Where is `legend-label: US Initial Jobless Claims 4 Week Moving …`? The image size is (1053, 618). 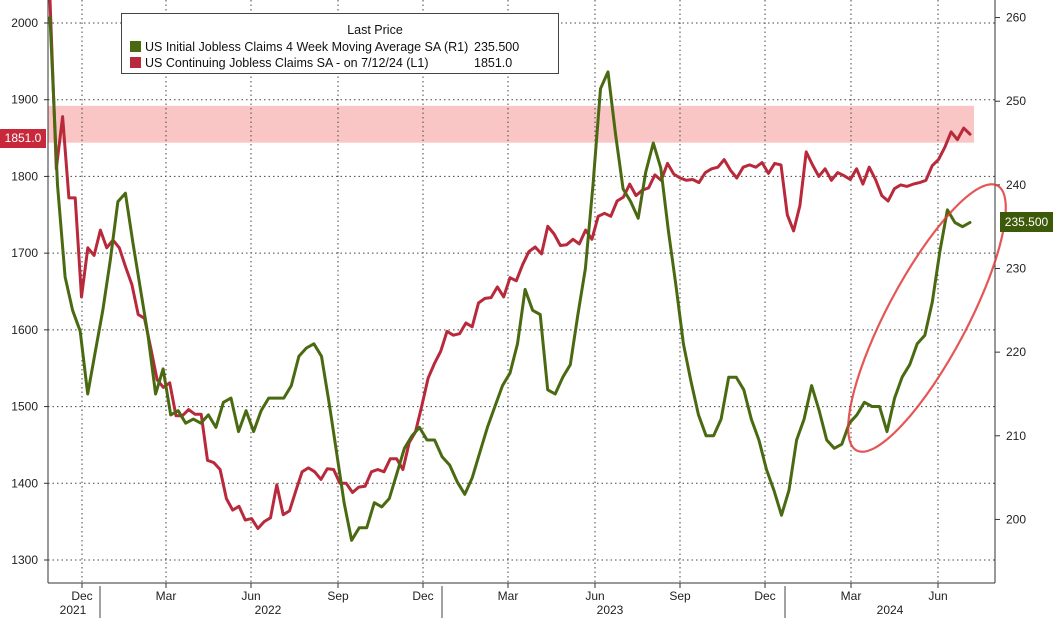 legend-label: US Initial Jobless Claims 4 Week Moving … is located at coordinates (307, 47).